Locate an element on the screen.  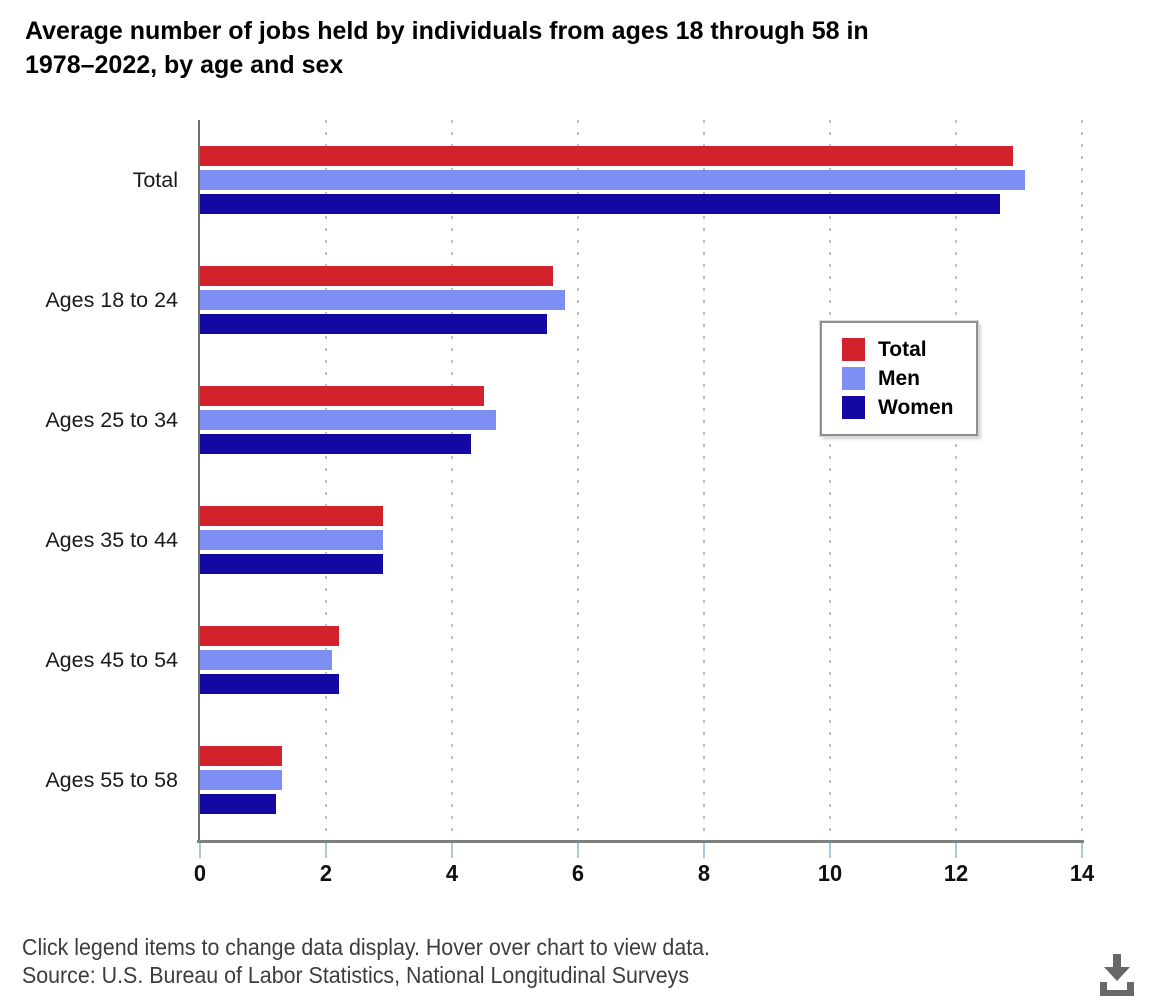
x-tick-label-4: 4 is located at coordinates (452, 873).